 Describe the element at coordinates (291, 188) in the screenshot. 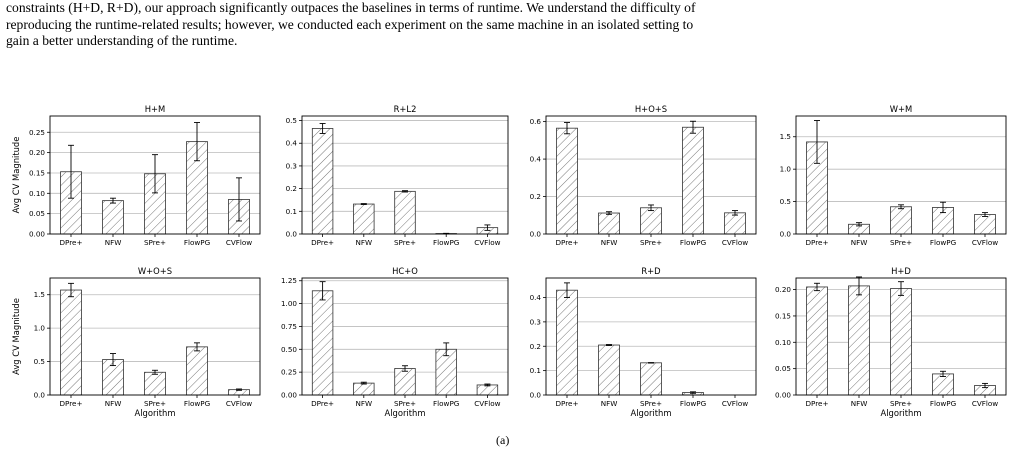

I see `y-tick-label: 0.2` at that location.